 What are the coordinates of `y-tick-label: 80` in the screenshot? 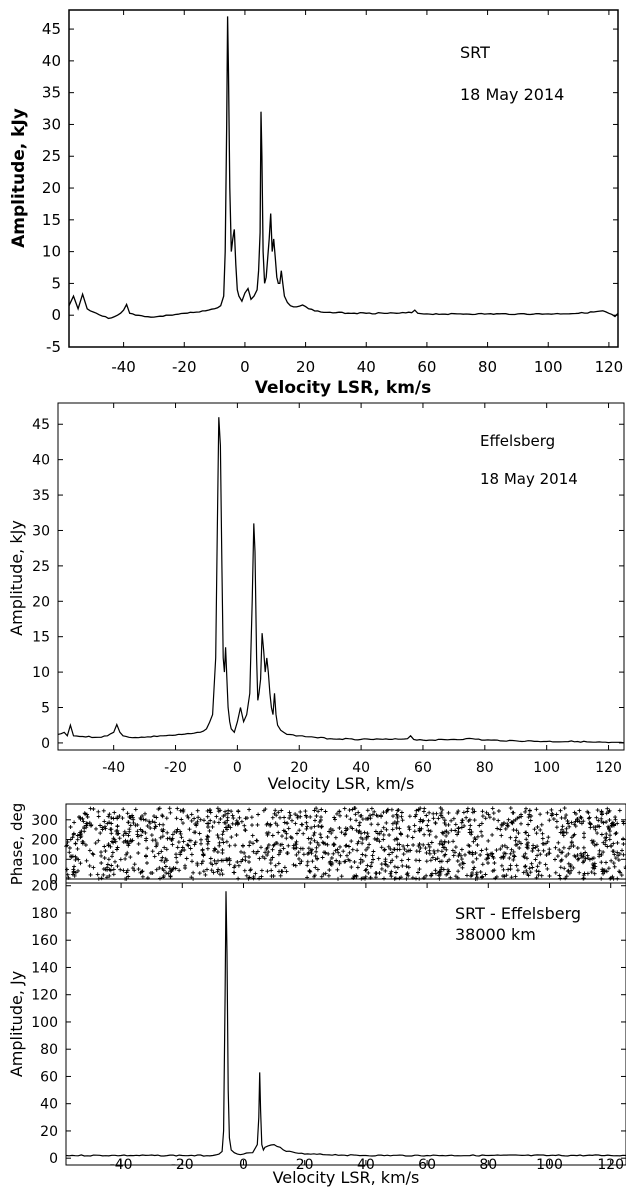 It's located at (49, 1050).